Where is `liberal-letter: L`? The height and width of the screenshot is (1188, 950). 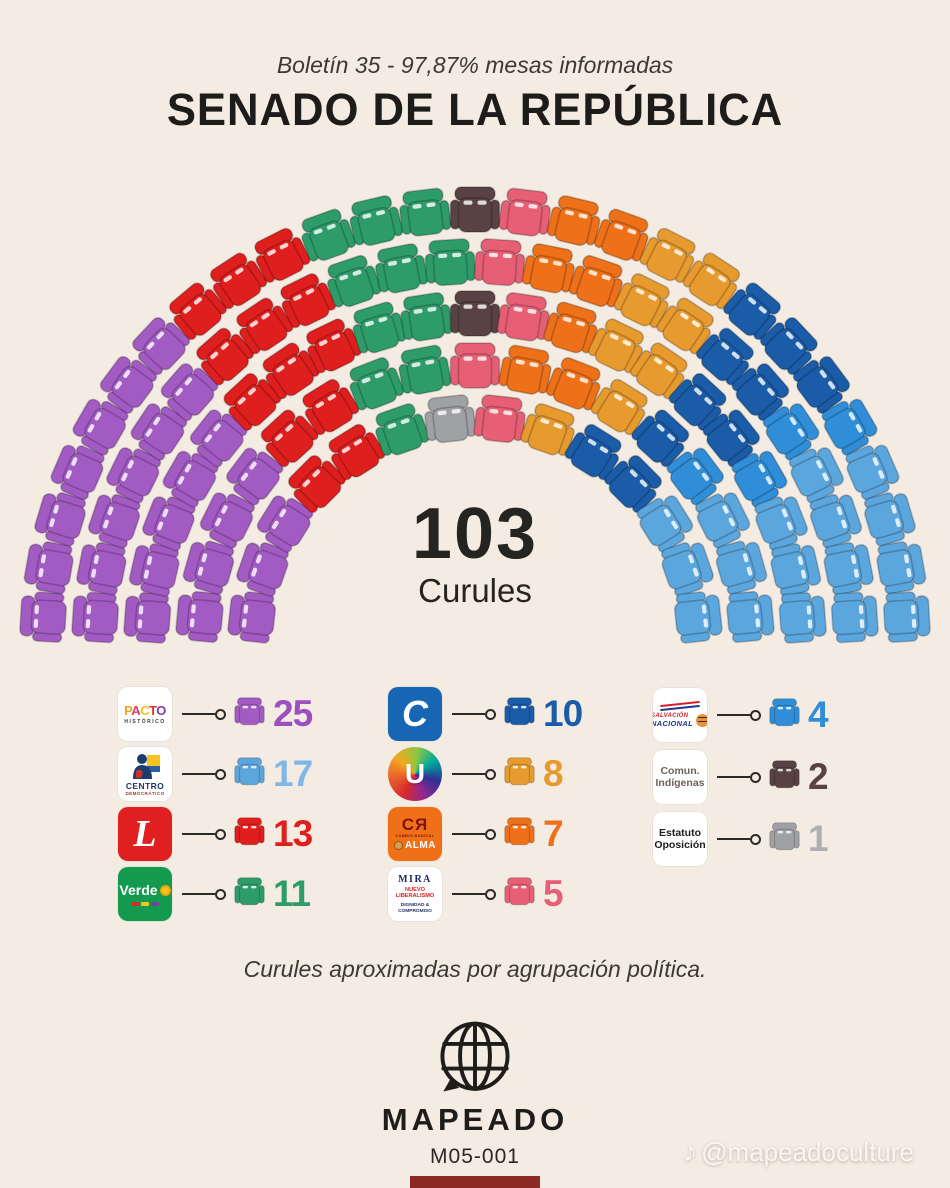 liberal-letter: L is located at coordinates (145, 834).